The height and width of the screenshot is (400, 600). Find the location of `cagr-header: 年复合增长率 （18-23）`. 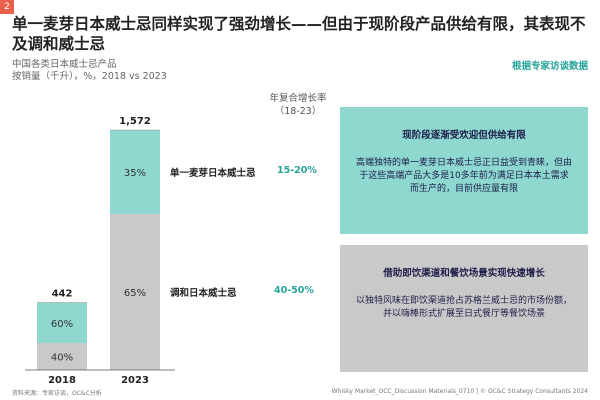

cagr-header: 年复合增长率 （18-23） is located at coordinates (298, 105).